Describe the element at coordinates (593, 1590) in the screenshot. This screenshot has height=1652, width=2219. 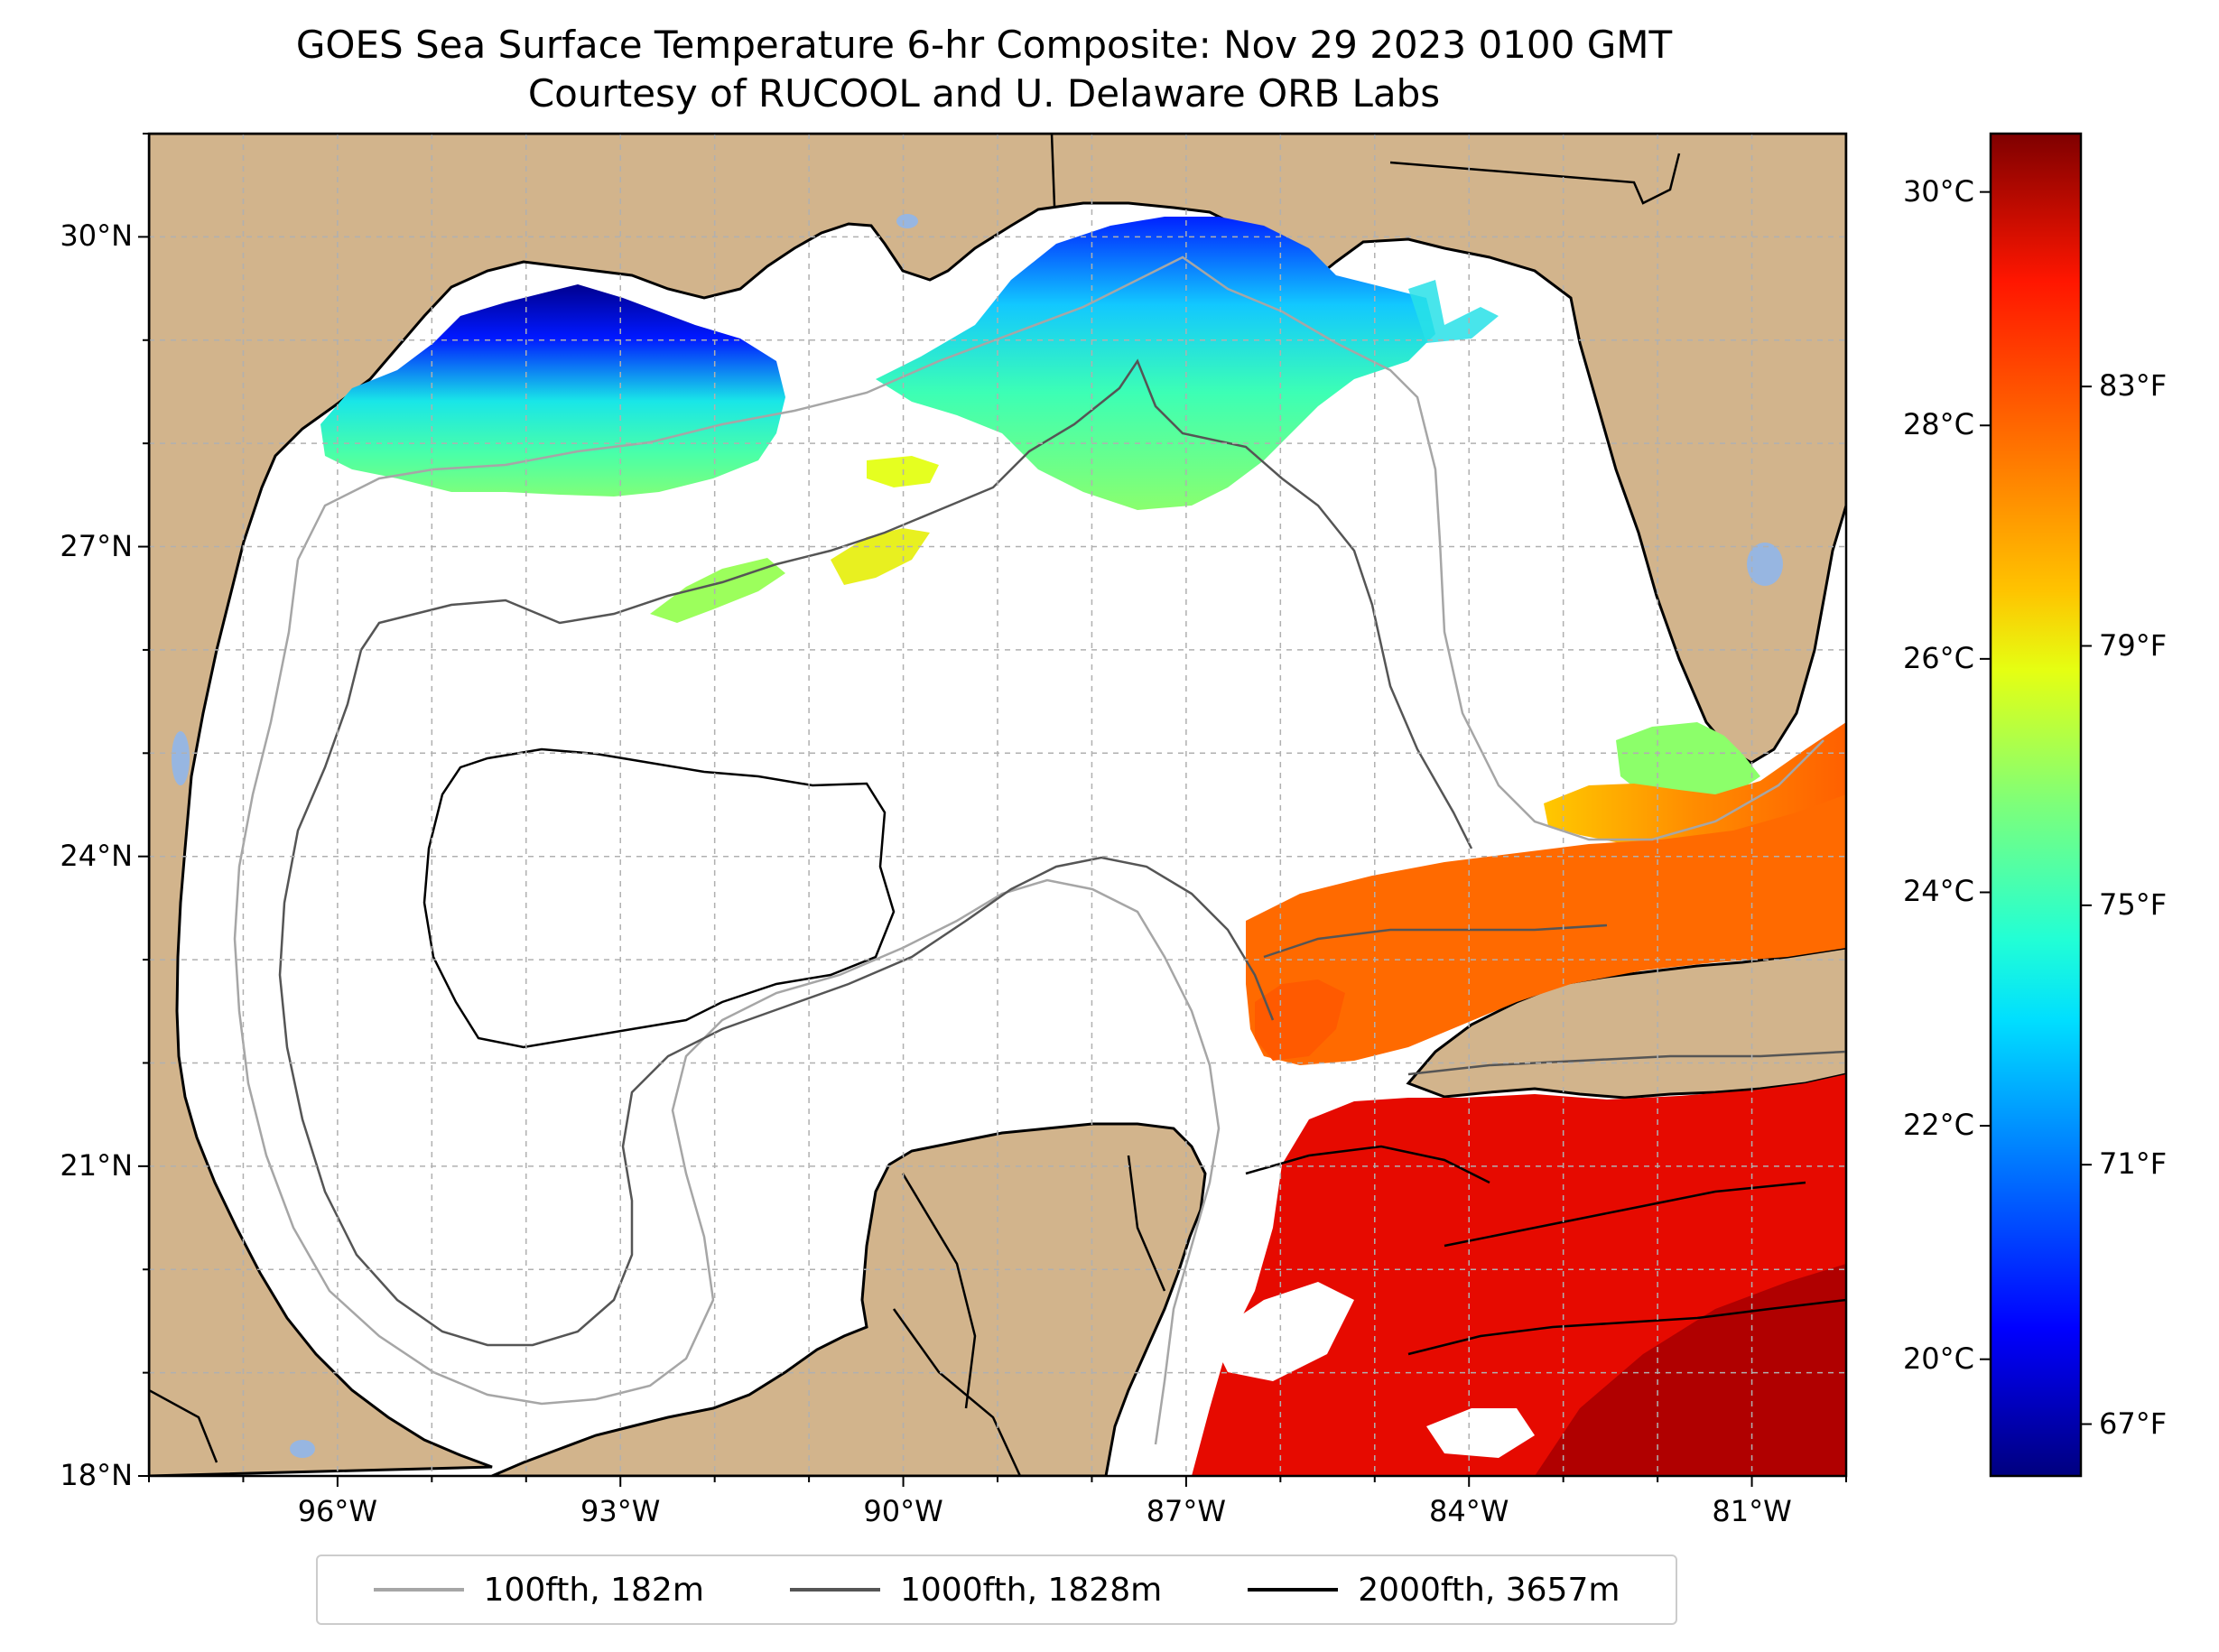
I see `legend-label-100fth: 100fth, 182m` at that location.